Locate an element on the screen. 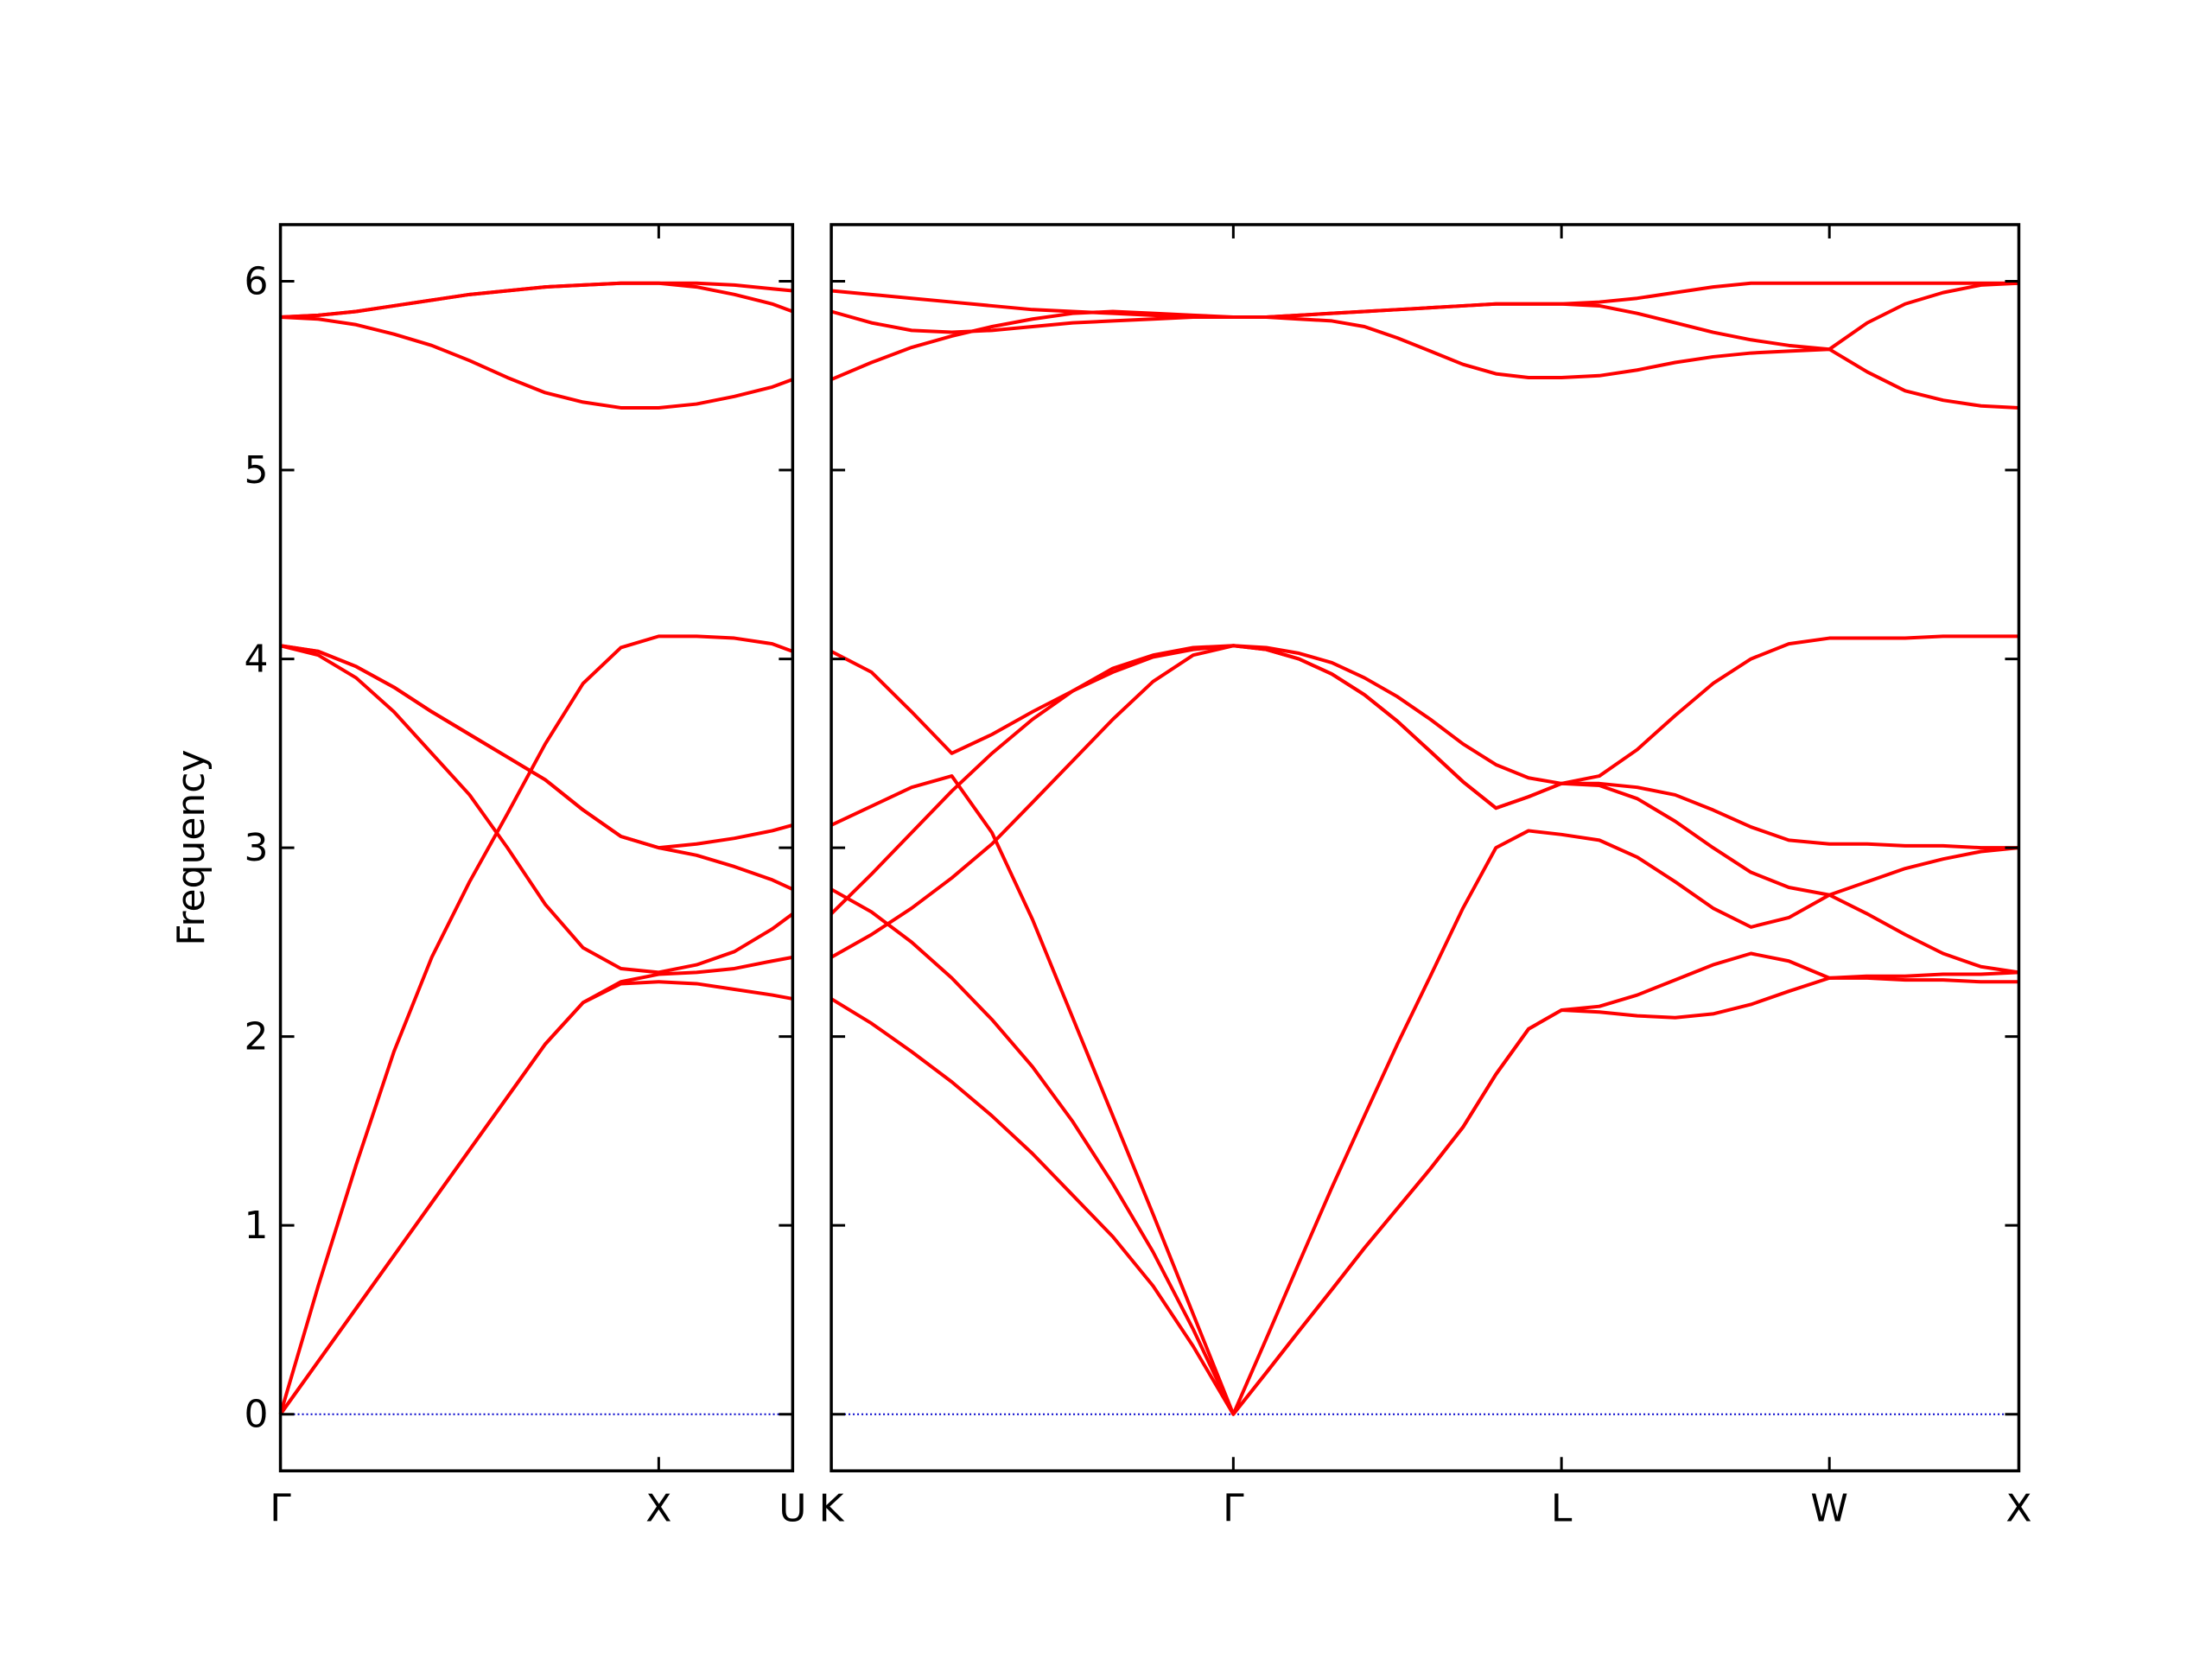  x-tick-label: L is located at coordinates (1562, 1508).